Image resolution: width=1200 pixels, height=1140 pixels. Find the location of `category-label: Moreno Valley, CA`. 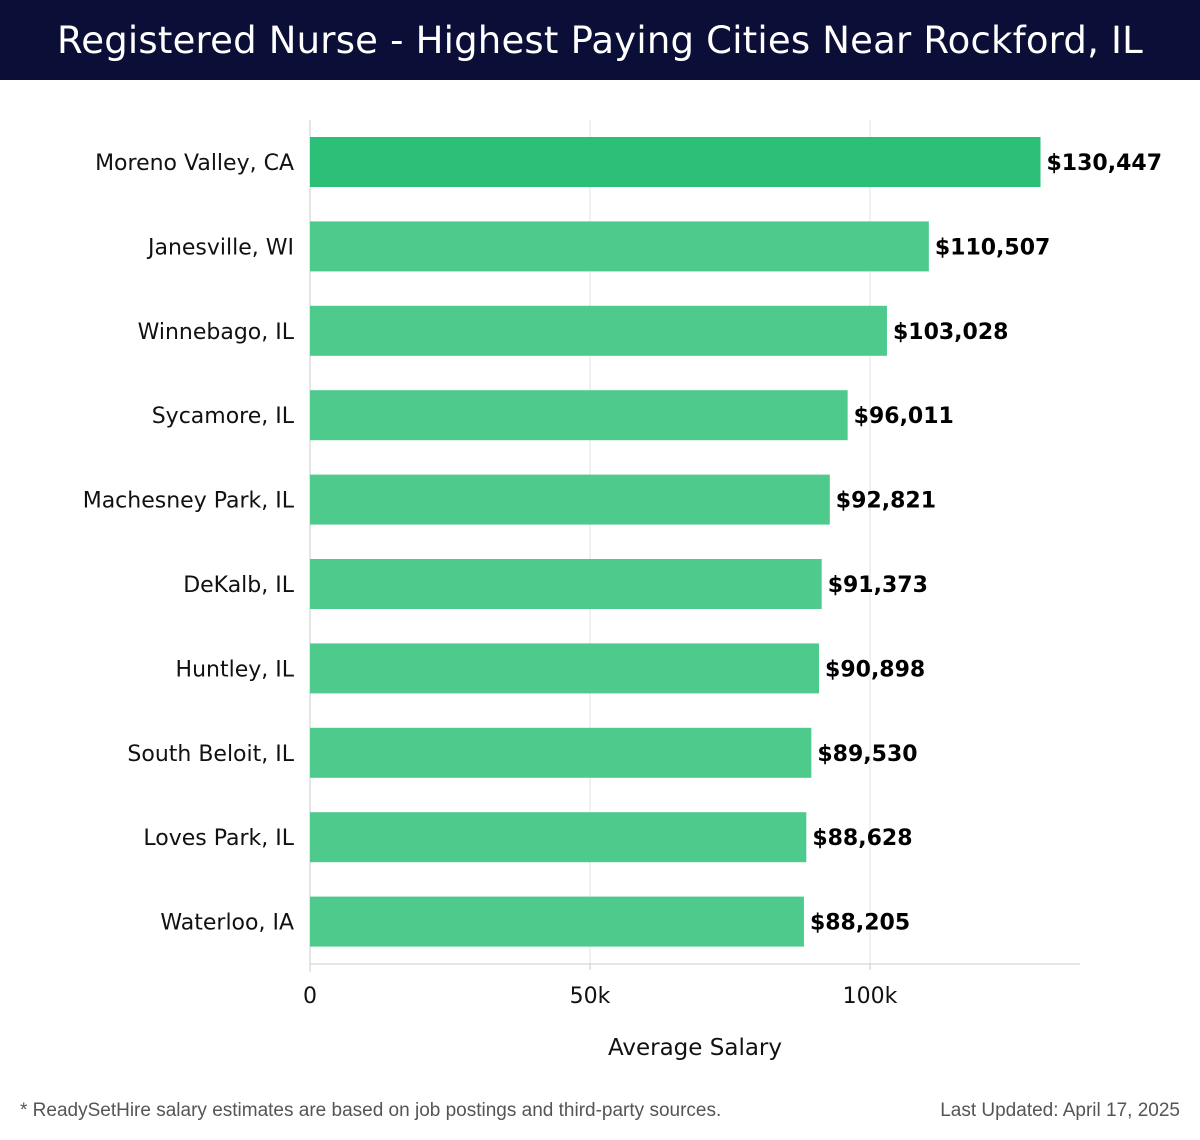

category-label: Moreno Valley, CA is located at coordinates (194, 163).